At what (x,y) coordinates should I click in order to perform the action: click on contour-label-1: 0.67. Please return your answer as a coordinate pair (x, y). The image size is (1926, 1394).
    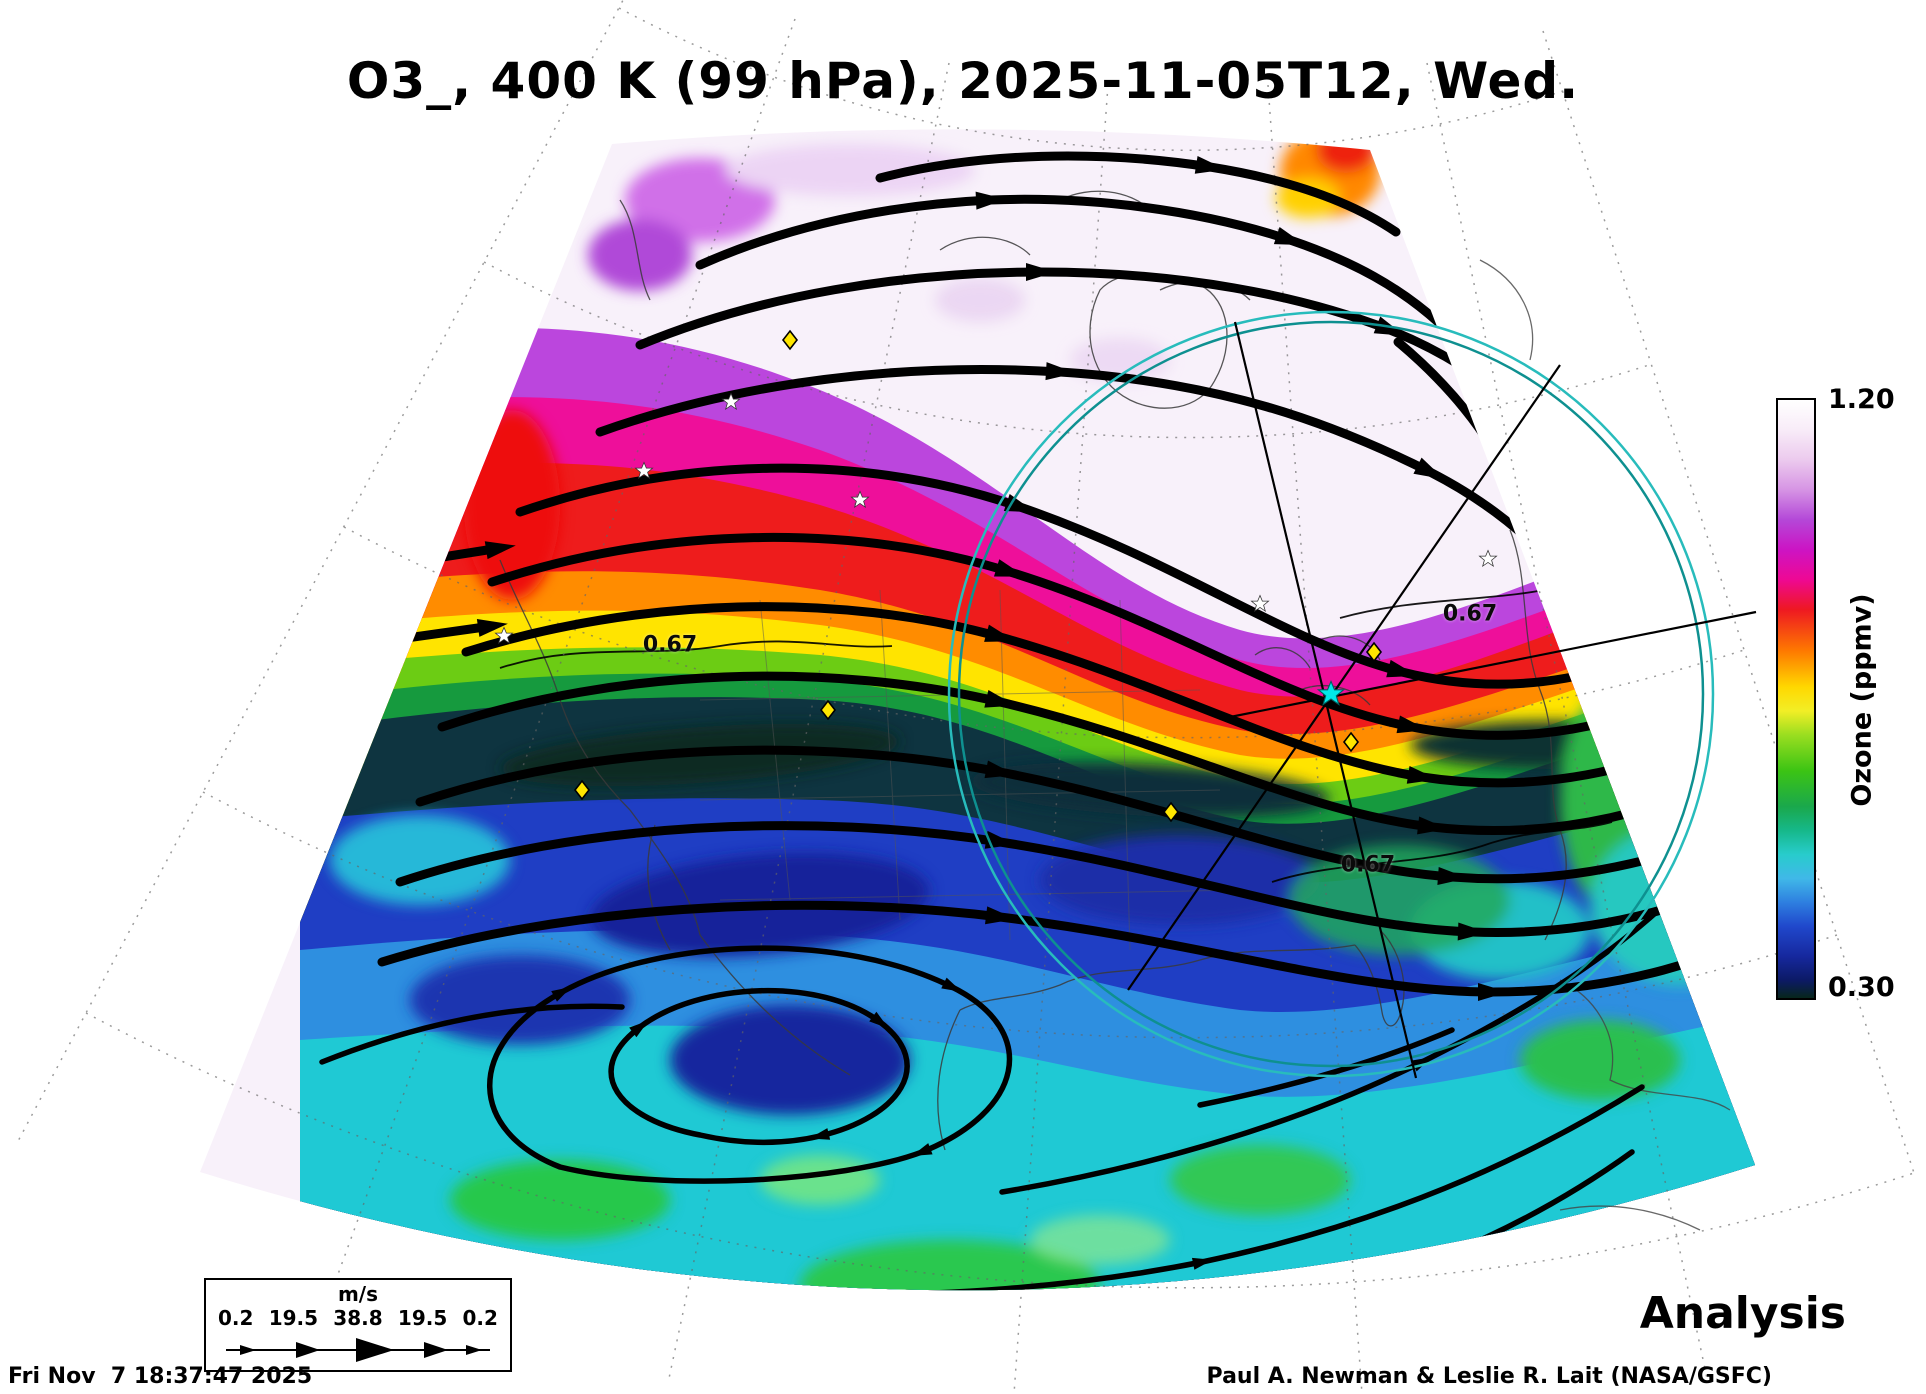
    Looking at the image, I should click on (670, 645).